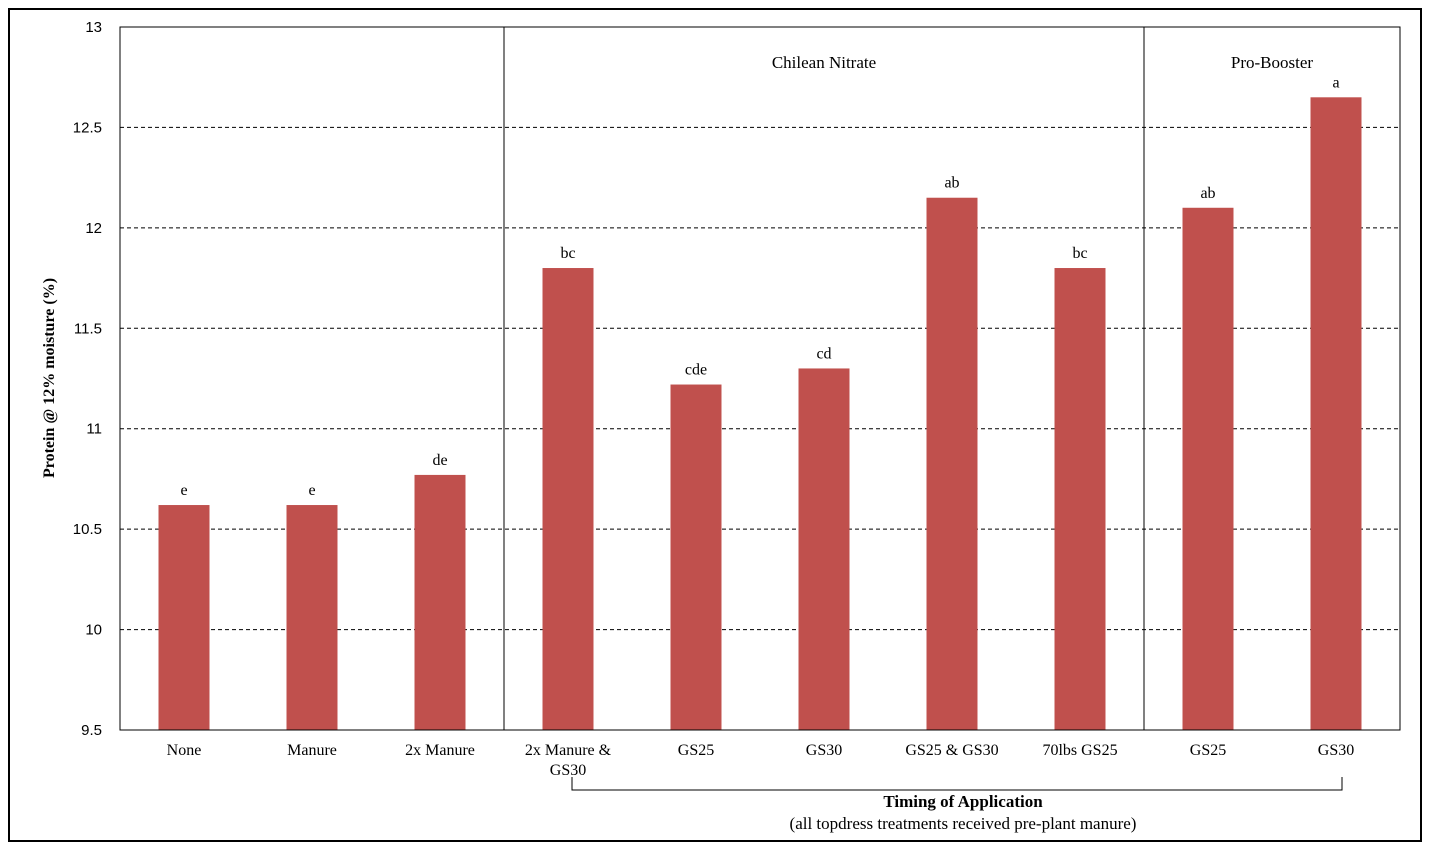 The width and height of the screenshot is (1429, 844). Describe the element at coordinates (184, 750) in the screenshot. I see `x-tick-label: None` at that location.